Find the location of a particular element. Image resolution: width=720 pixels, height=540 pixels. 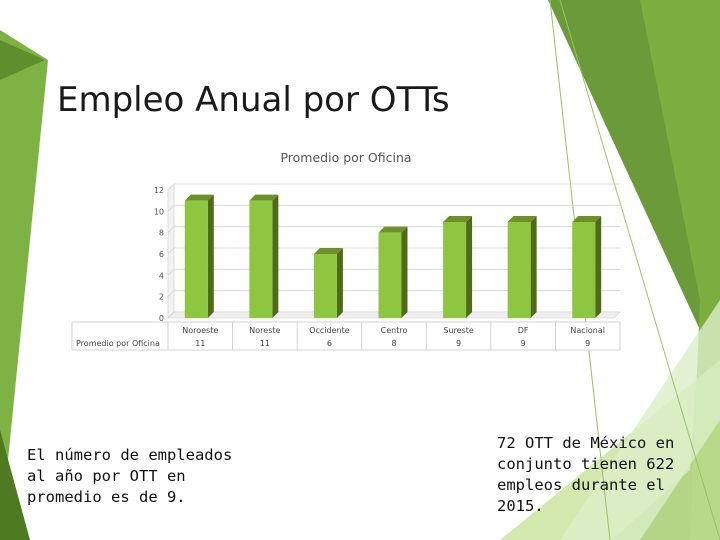

y-tick-label: 0 is located at coordinates (161, 318).